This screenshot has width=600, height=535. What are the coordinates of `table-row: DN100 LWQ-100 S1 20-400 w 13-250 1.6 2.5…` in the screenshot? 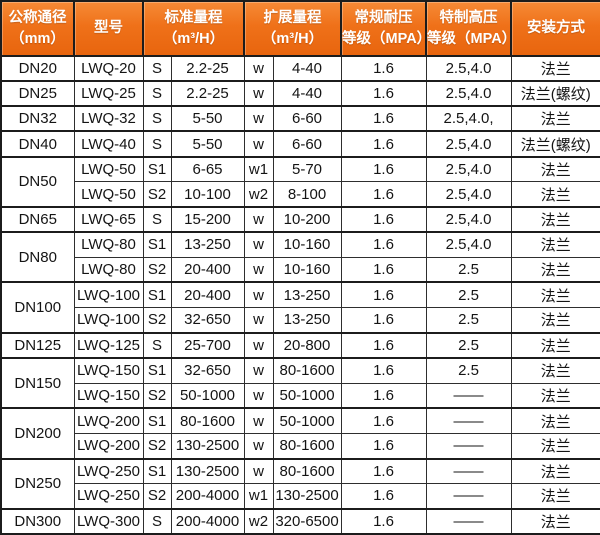 It's located at (300, 307).